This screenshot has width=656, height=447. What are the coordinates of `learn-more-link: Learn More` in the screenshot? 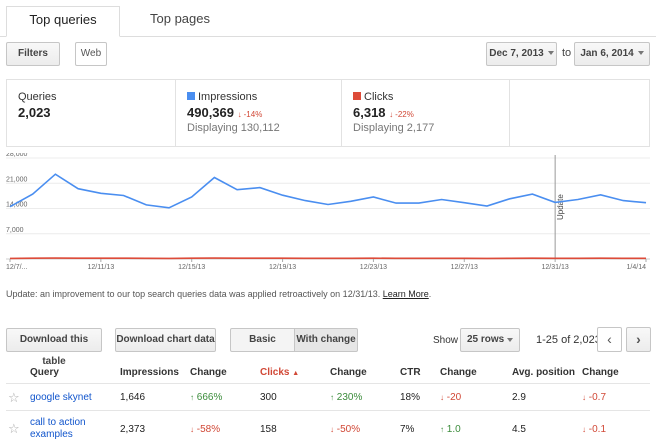 It's located at (405, 294).